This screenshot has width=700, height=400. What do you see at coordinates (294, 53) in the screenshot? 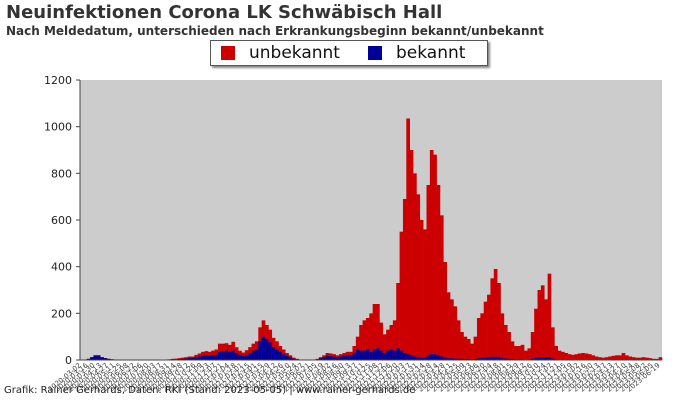
I see `legend-label-unbekannt: unbekannt` at bounding box center [294, 53].